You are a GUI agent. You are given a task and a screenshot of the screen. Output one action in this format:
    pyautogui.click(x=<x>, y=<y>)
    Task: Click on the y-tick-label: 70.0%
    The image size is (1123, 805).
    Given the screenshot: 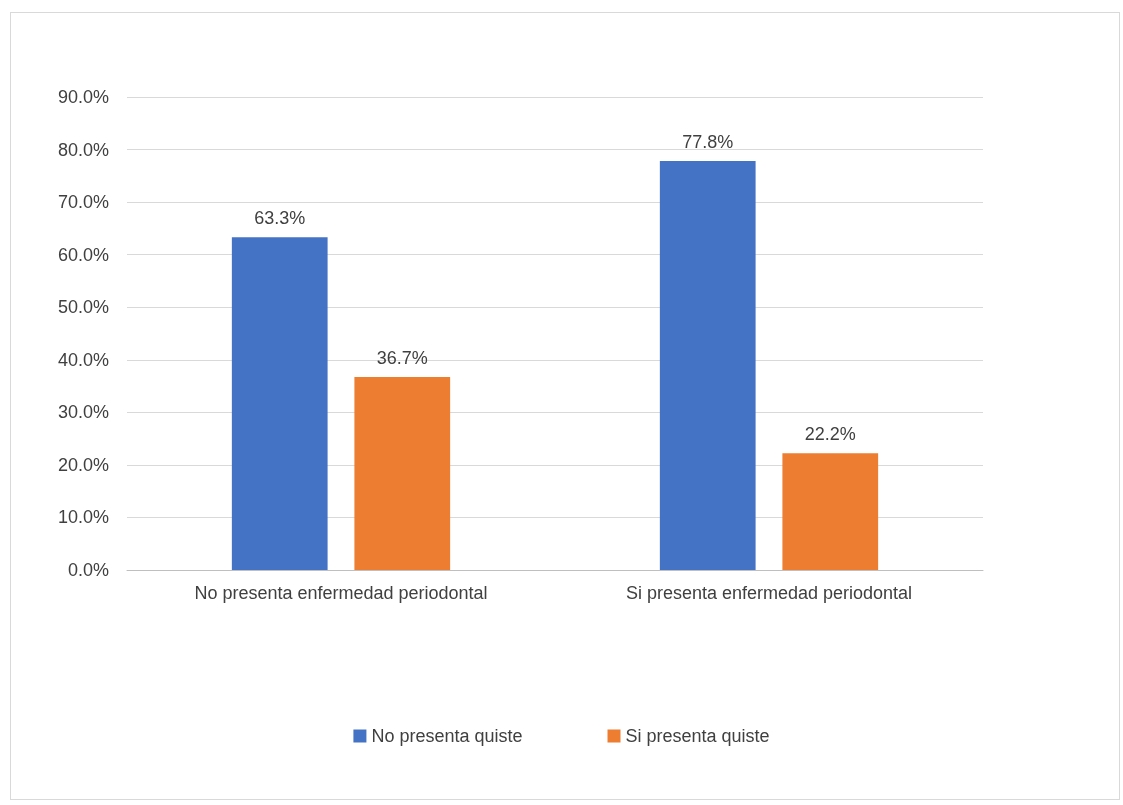 What is the action you would take?
    pyautogui.click(x=83, y=202)
    